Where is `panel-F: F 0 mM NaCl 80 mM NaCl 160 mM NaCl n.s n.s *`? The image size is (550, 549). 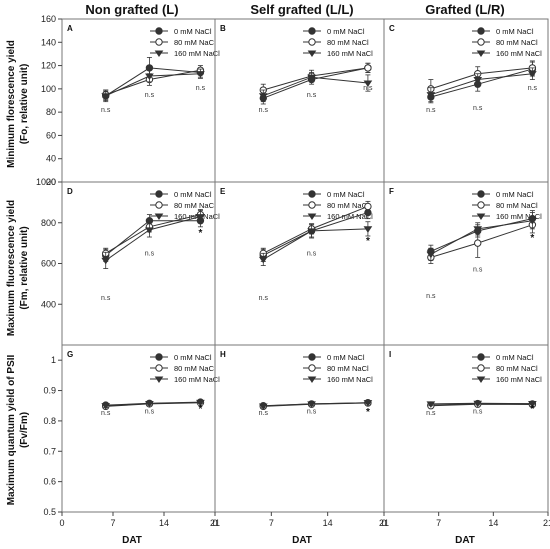 panel-F: F 0 mM NaCl 80 mM NaCl 160 mM NaCl n.s n.s * is located at coordinates (466, 263).